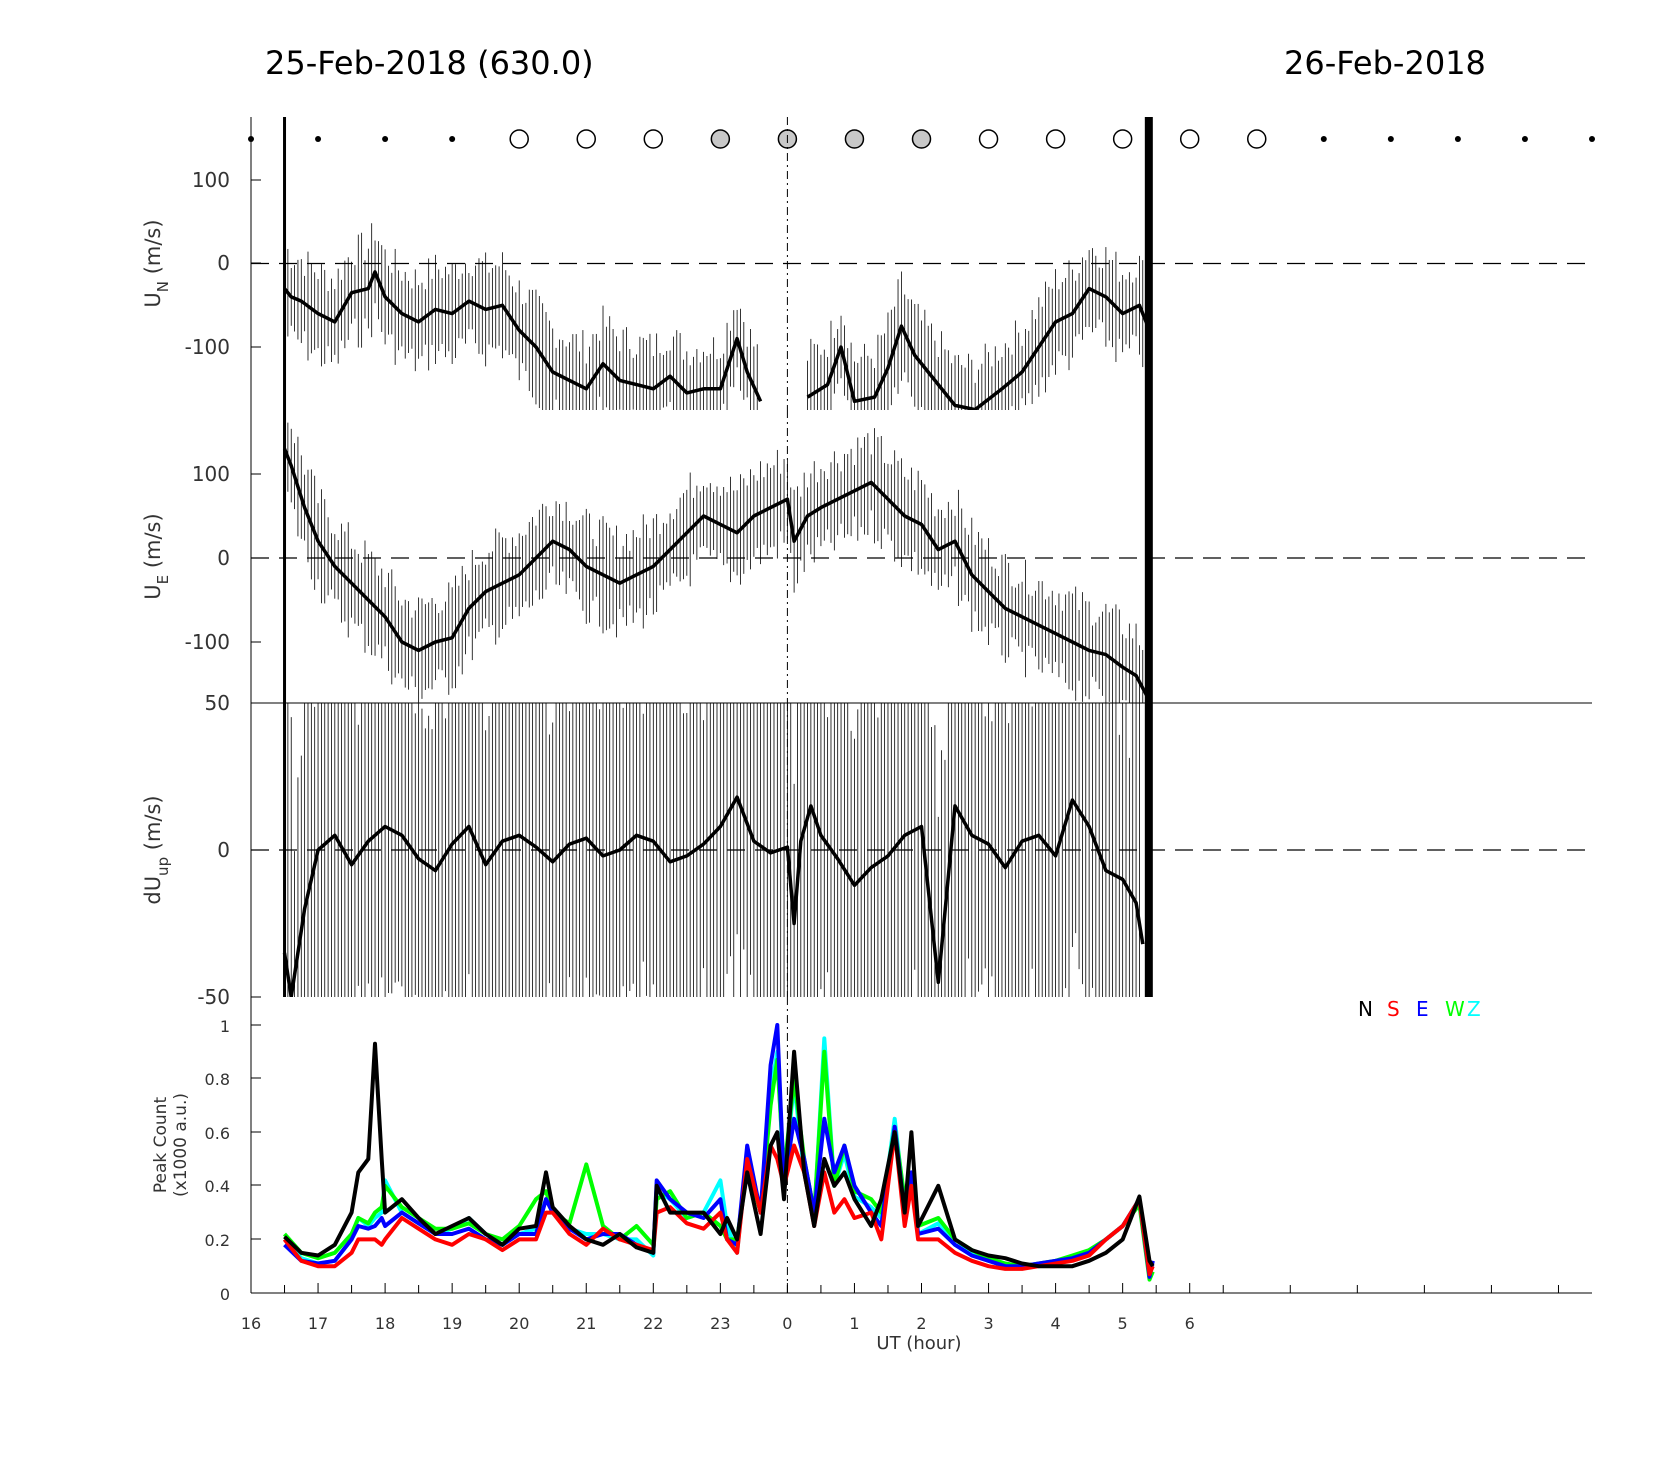 This screenshot has height=1458, width=1667. I want to click on x-tick-label: 16, so click(251, 1323).